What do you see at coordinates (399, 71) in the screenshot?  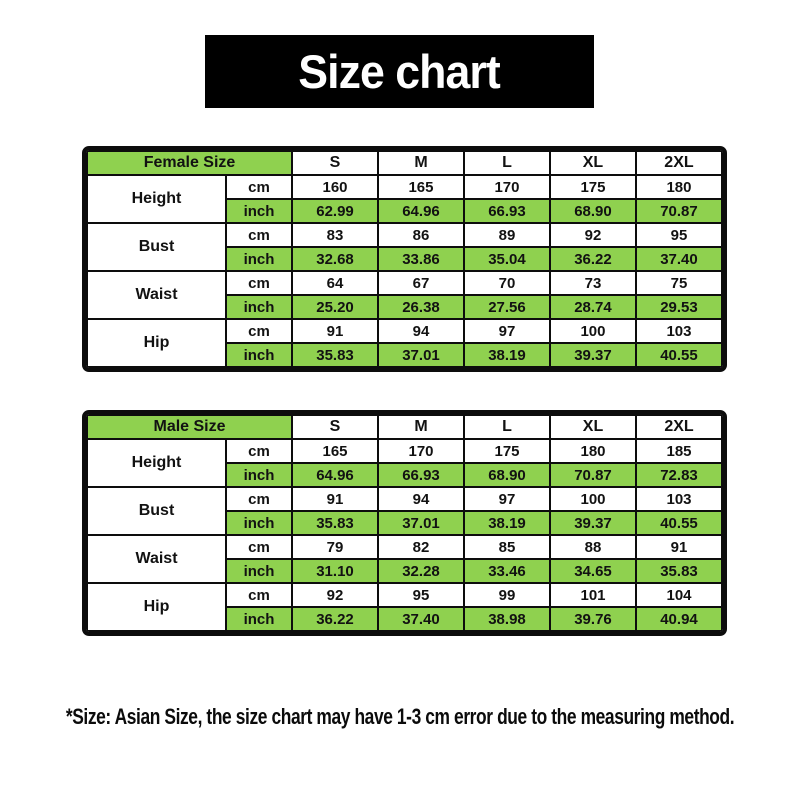 I see `title-banner: Size chart` at bounding box center [399, 71].